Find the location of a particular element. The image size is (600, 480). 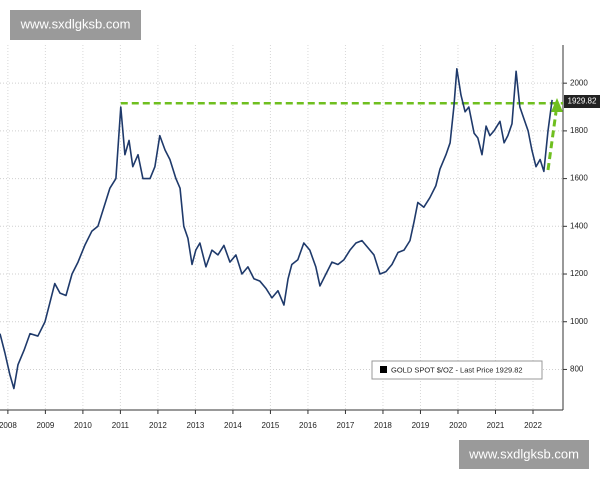

x-tick-label: 2015 is located at coordinates (271, 425).